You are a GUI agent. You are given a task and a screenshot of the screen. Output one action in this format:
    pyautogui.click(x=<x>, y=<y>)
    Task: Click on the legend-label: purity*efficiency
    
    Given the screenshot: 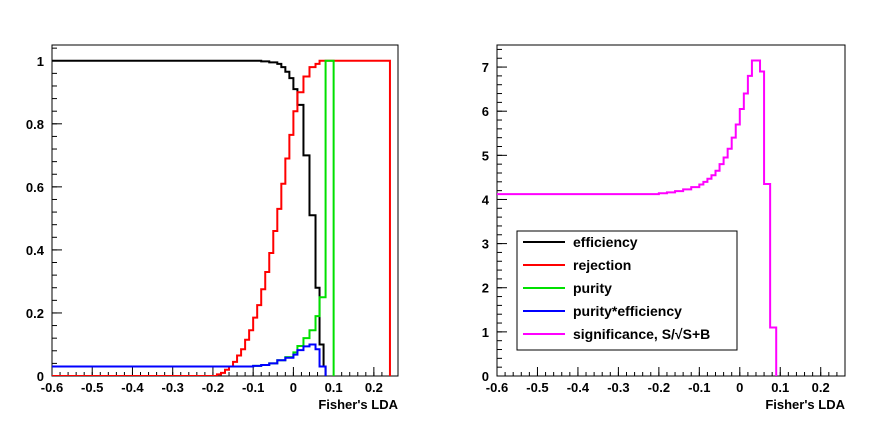 What is the action you would take?
    pyautogui.click(x=627, y=311)
    